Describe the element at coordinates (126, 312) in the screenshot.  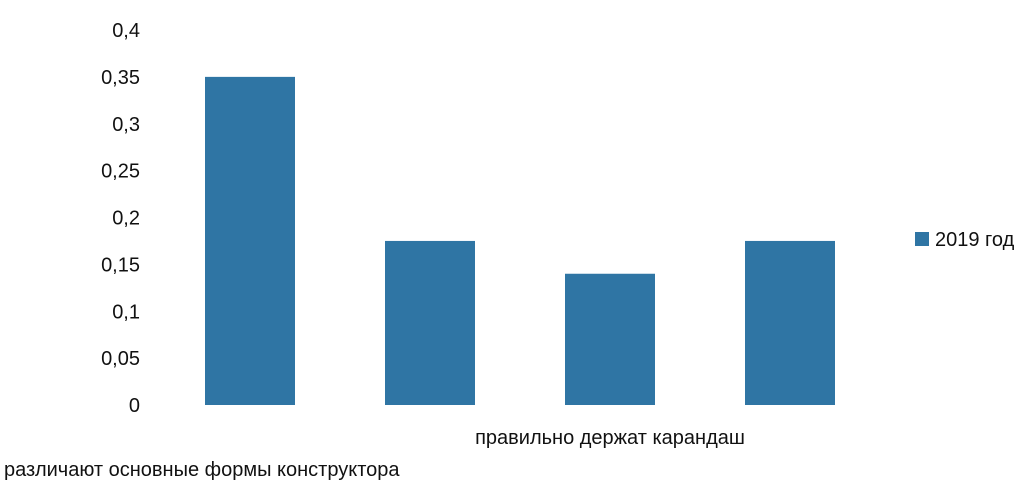
I see `y-tick-label: 0,1` at that location.